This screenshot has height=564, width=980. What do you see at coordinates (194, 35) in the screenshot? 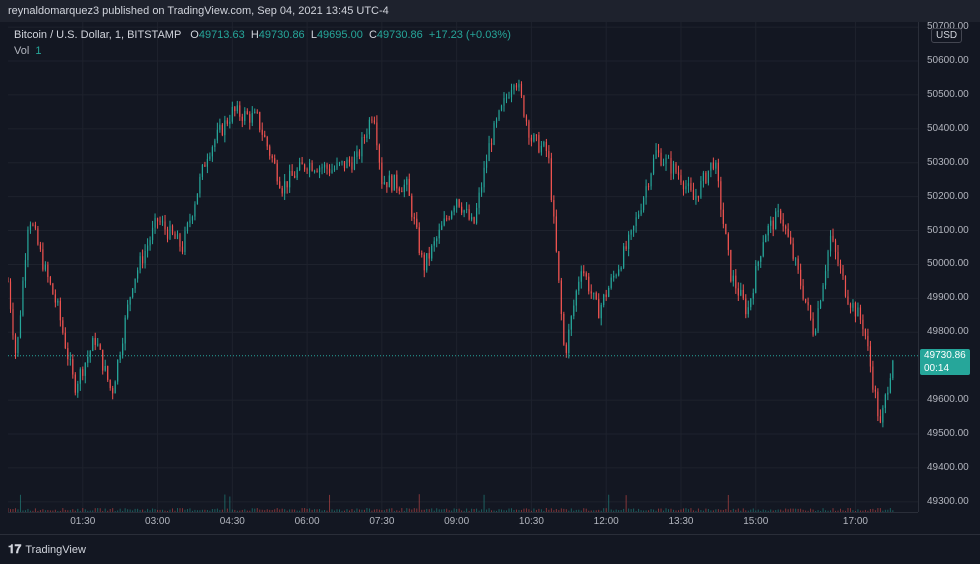
I see `open-label: O` at bounding box center [194, 35].